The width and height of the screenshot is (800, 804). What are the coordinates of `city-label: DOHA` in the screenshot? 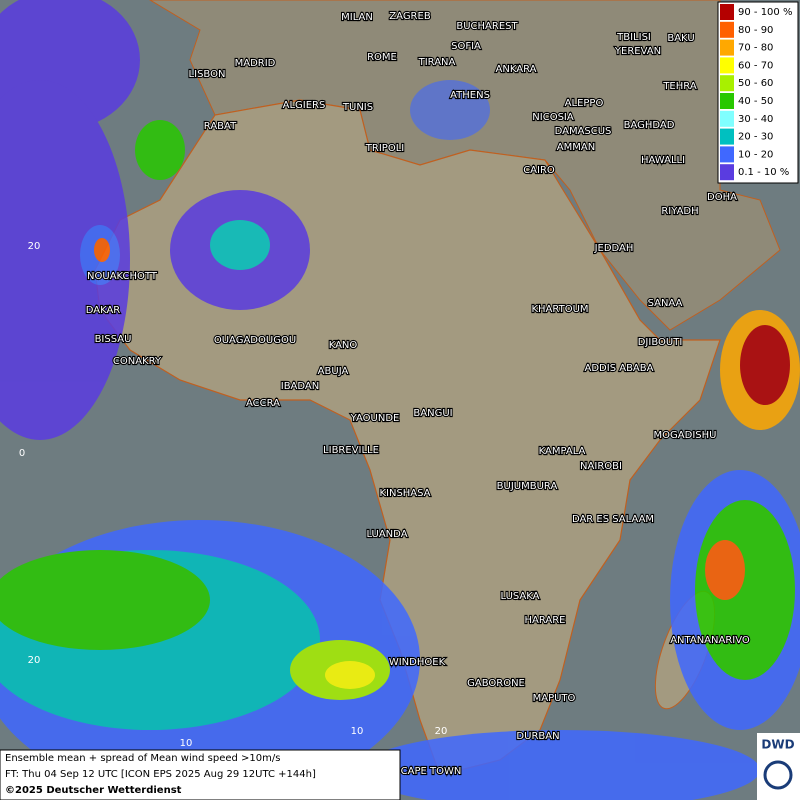 It's located at (722, 197).